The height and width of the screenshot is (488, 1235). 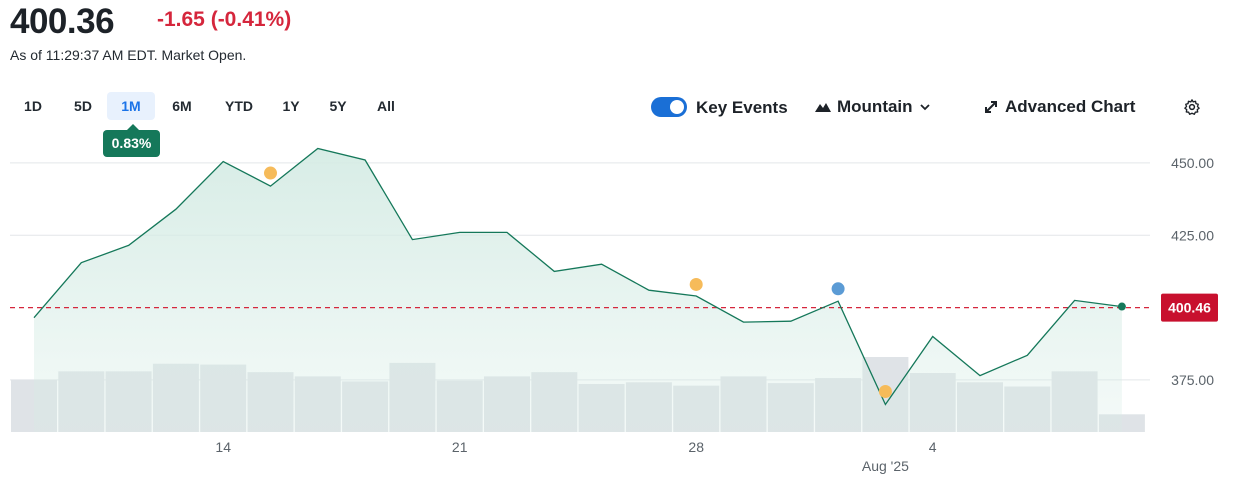 I want to click on toggle-knob, so click(x=677, y=107).